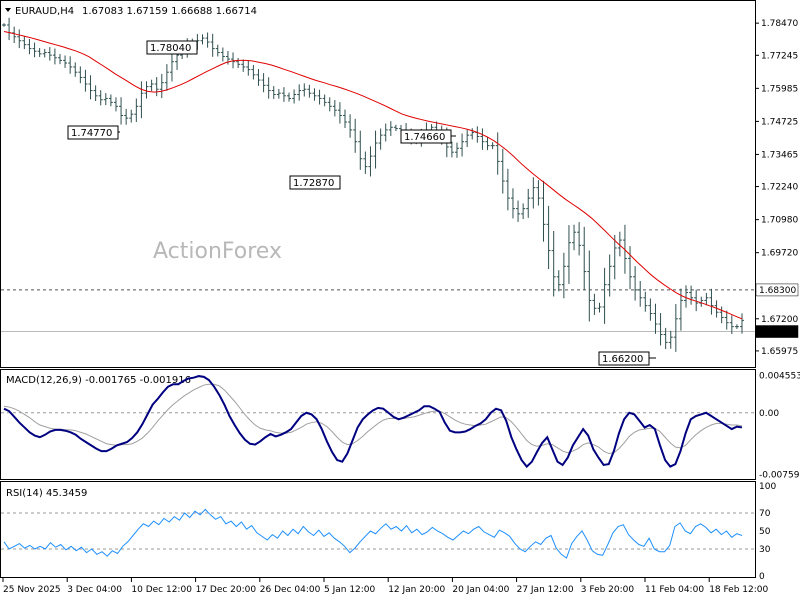 This screenshot has height=604, width=800. Describe the element at coordinates (765, 550) in the screenshot. I see `rsi-y-tick-label: 30` at that location.